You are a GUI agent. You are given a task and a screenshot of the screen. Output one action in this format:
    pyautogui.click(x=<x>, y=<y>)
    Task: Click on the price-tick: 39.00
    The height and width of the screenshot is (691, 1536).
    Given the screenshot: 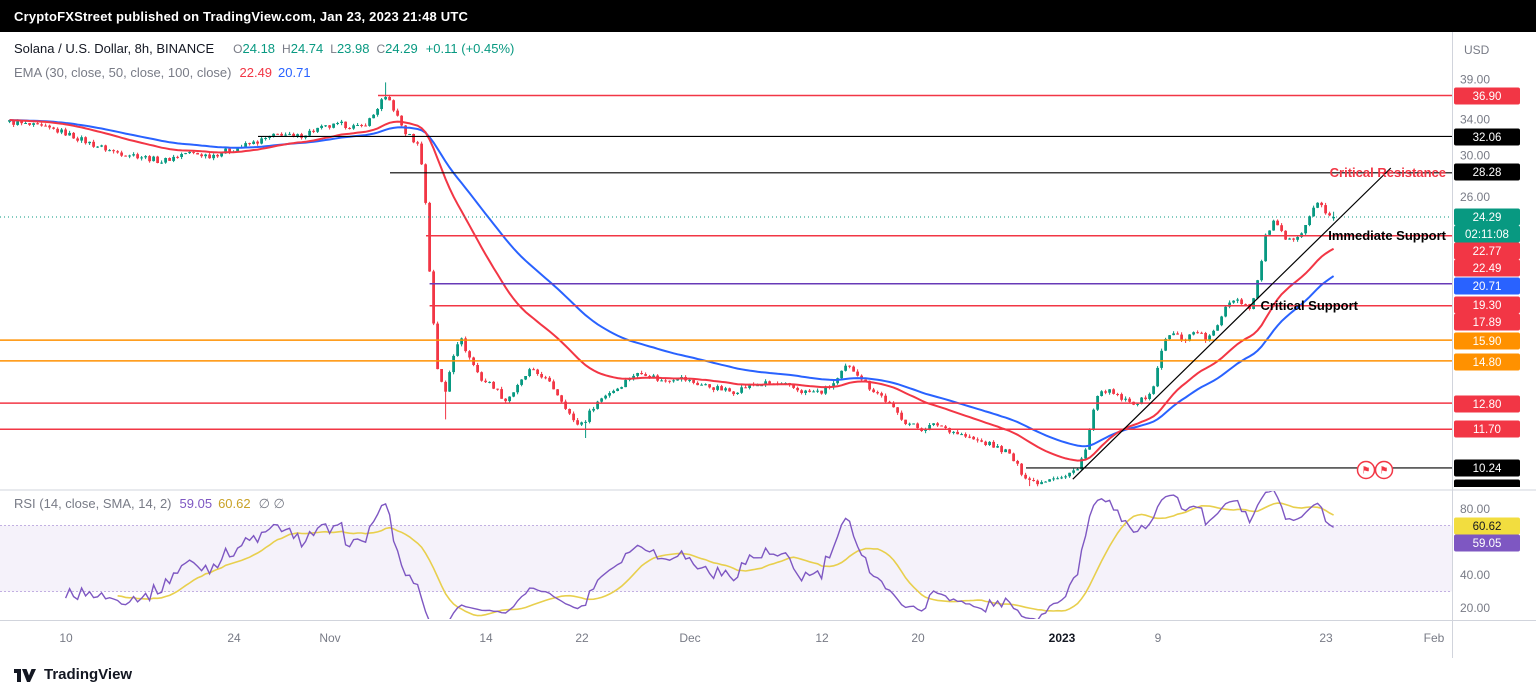 What is the action you would take?
    pyautogui.click(x=1475, y=79)
    